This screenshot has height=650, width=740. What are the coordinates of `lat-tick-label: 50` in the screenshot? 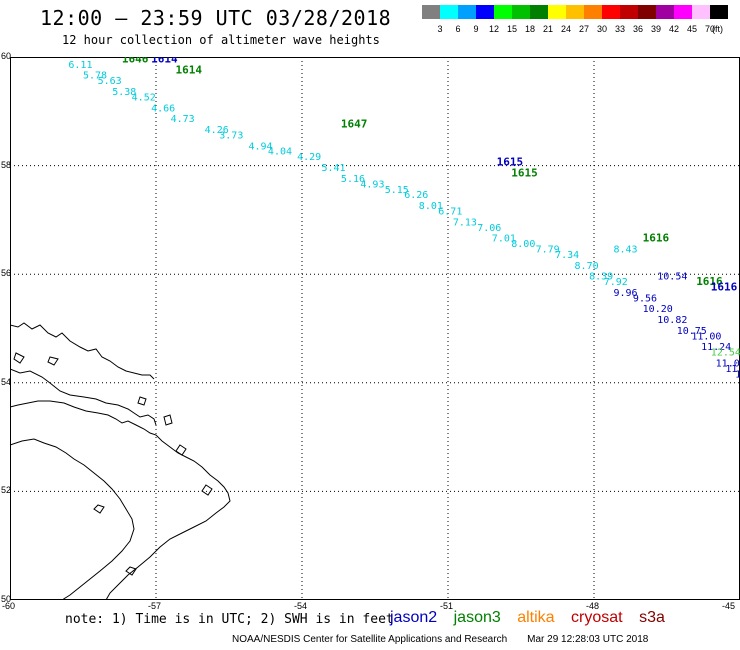 It's located at (6, 599).